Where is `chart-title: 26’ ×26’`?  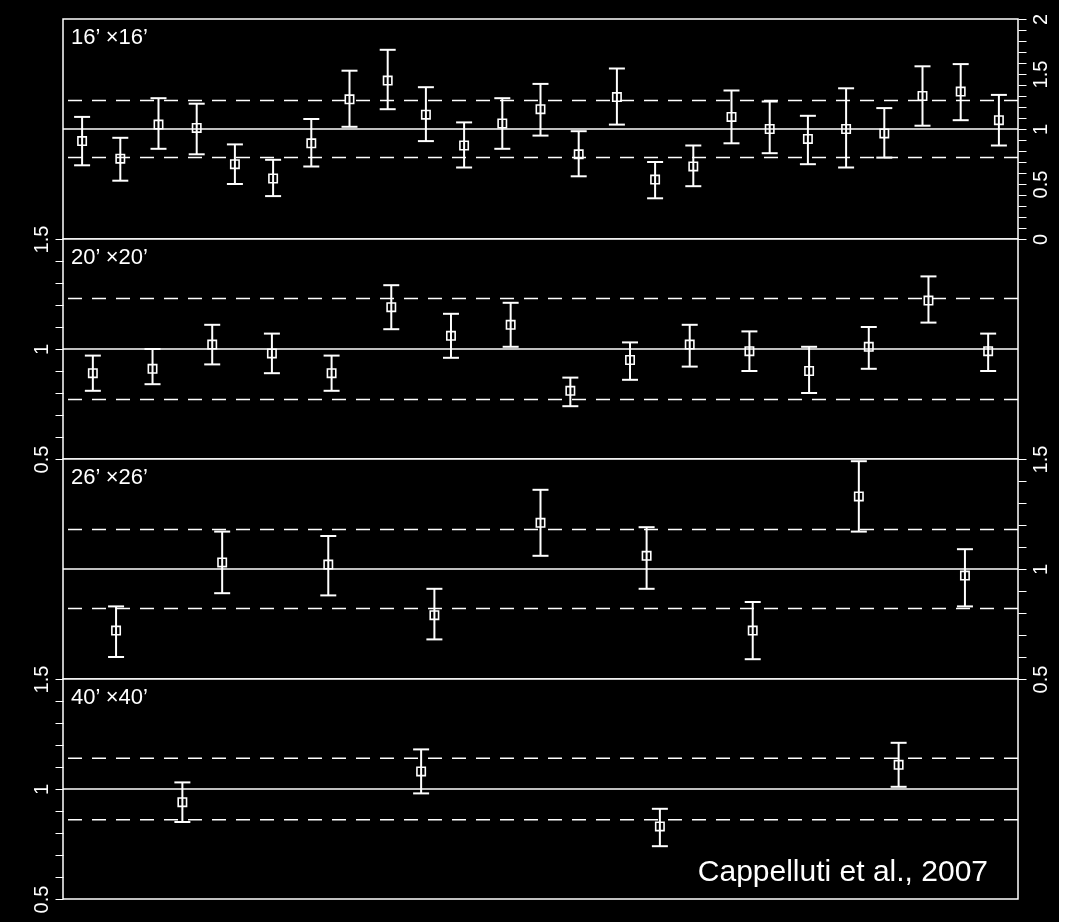 chart-title: 26’ ×26’ is located at coordinates (109, 476).